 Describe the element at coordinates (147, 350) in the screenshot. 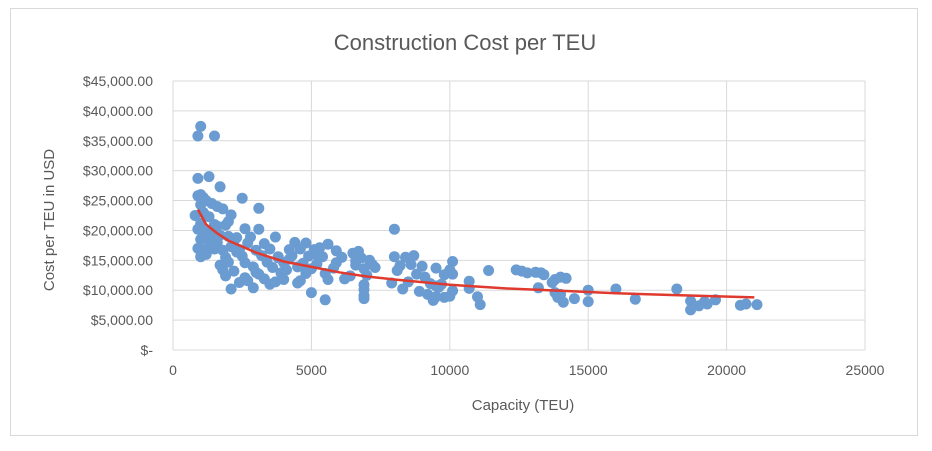

I see `y-tick-label: $-` at that location.